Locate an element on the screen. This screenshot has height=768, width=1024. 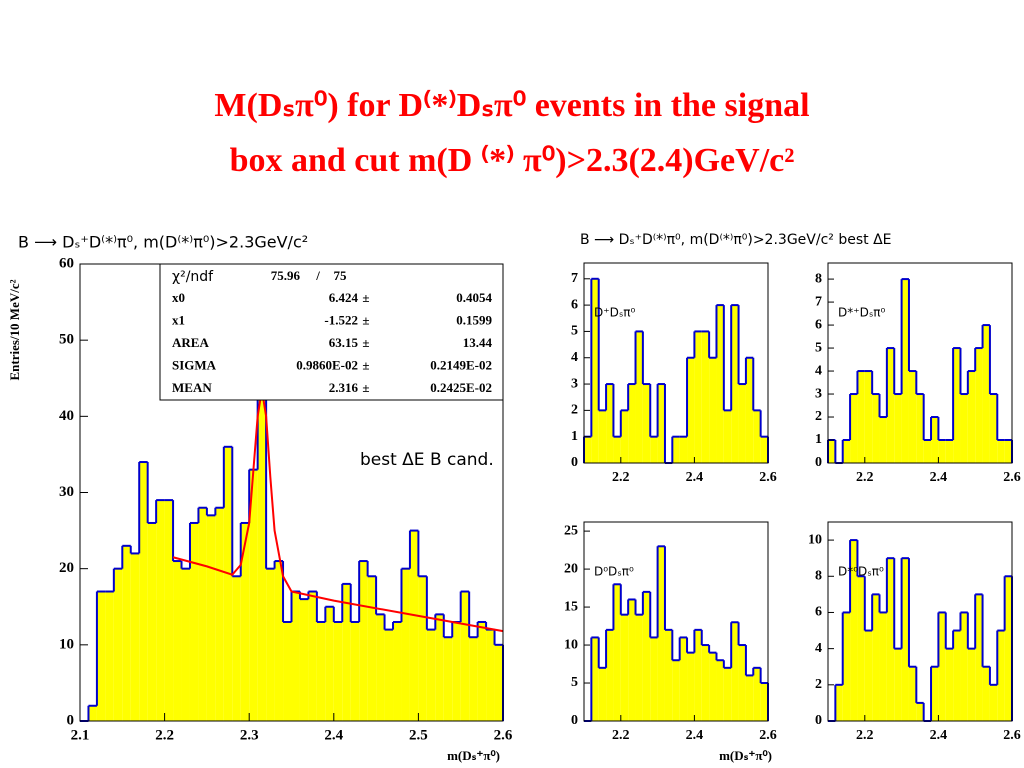
x-tick-label: 2.3 is located at coordinates (249, 735).